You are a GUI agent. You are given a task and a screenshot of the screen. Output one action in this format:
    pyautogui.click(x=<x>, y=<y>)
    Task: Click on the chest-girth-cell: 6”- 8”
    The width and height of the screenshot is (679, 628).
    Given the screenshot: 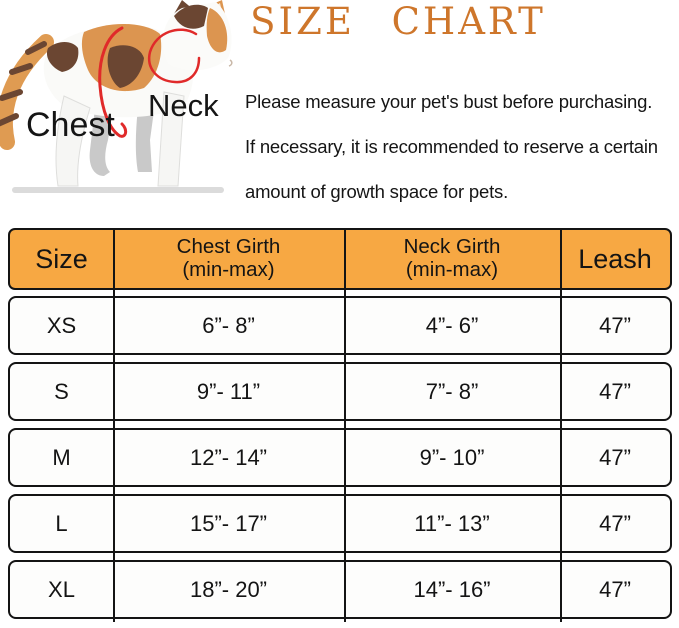 What is the action you would take?
    pyautogui.click(x=228, y=325)
    